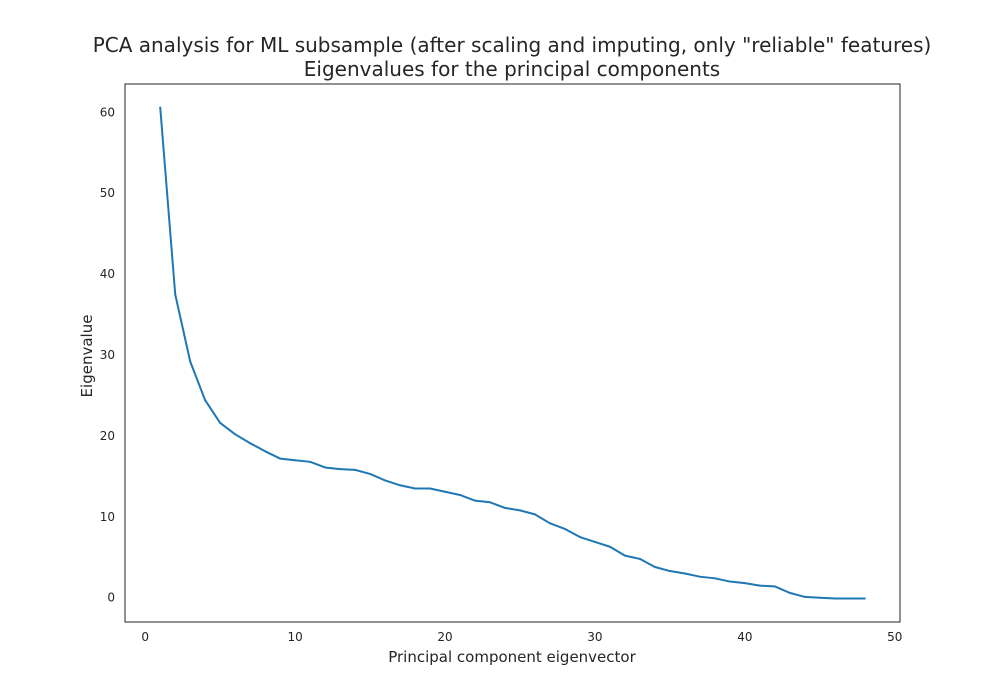 Image resolution: width=1000 pixels, height=700 pixels. Describe the element at coordinates (521, 637) in the screenshot. I see `x-tick-labels: 0 10 20 30 40 50` at that location.